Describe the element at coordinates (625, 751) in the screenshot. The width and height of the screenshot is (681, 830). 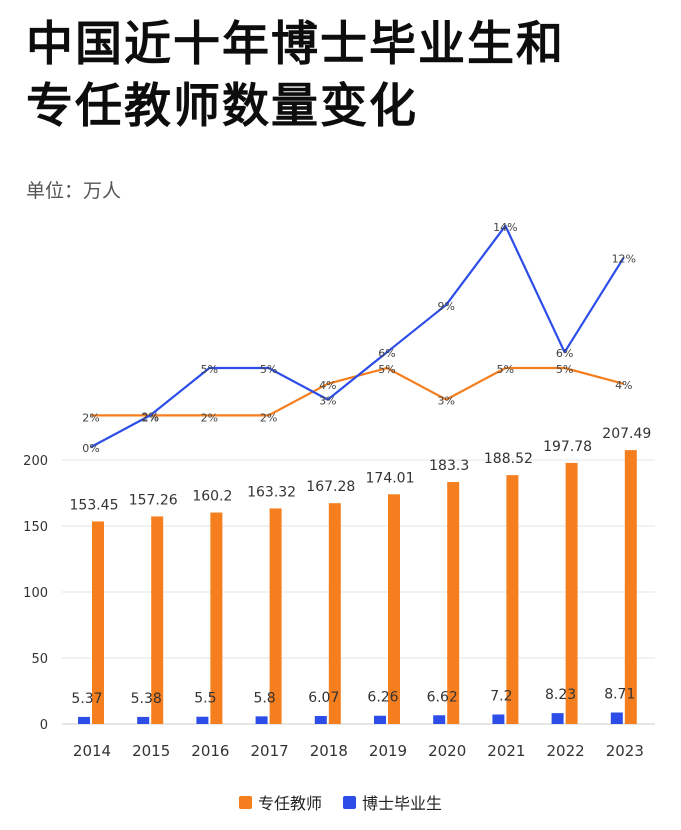
I see `x-tick-label: 2023` at that location.